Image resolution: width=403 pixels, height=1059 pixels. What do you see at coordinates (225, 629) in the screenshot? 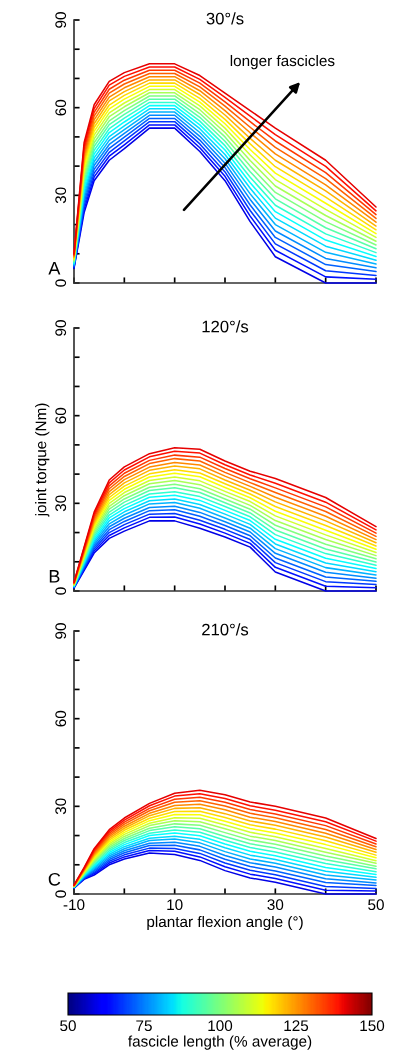
I see `chart-title: 210°/s` at bounding box center [225, 629].